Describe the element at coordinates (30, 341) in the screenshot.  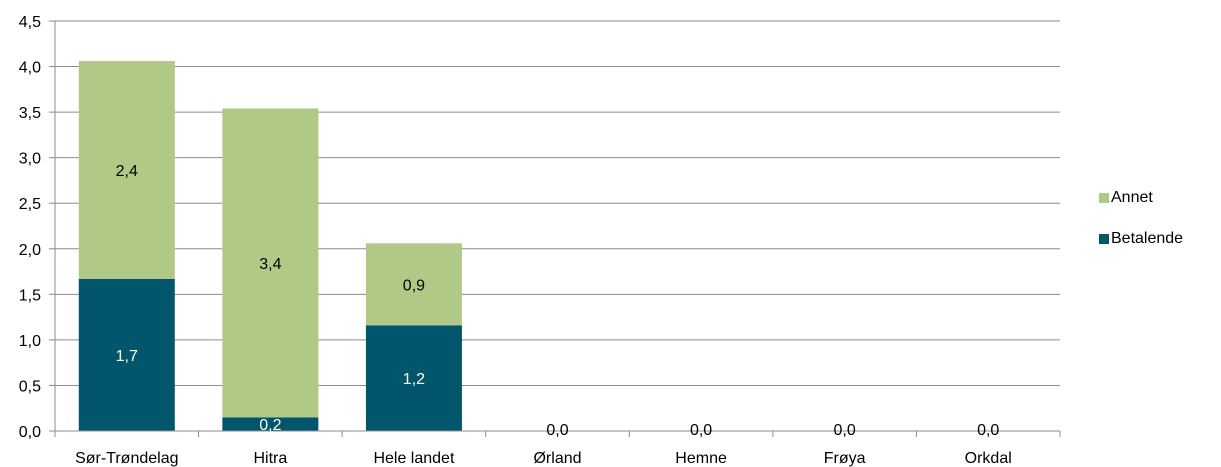
I see `y-tick-label: 1,0` at that location.